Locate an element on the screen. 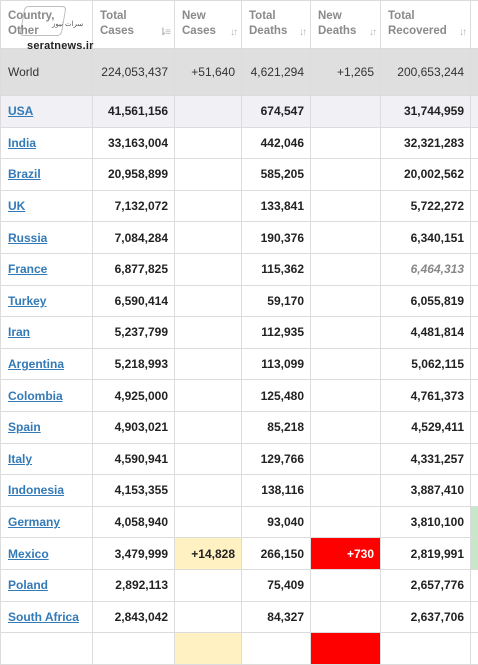 The image size is (478, 665). total-recovered-cell: 4,331,257 is located at coordinates (426, 459).